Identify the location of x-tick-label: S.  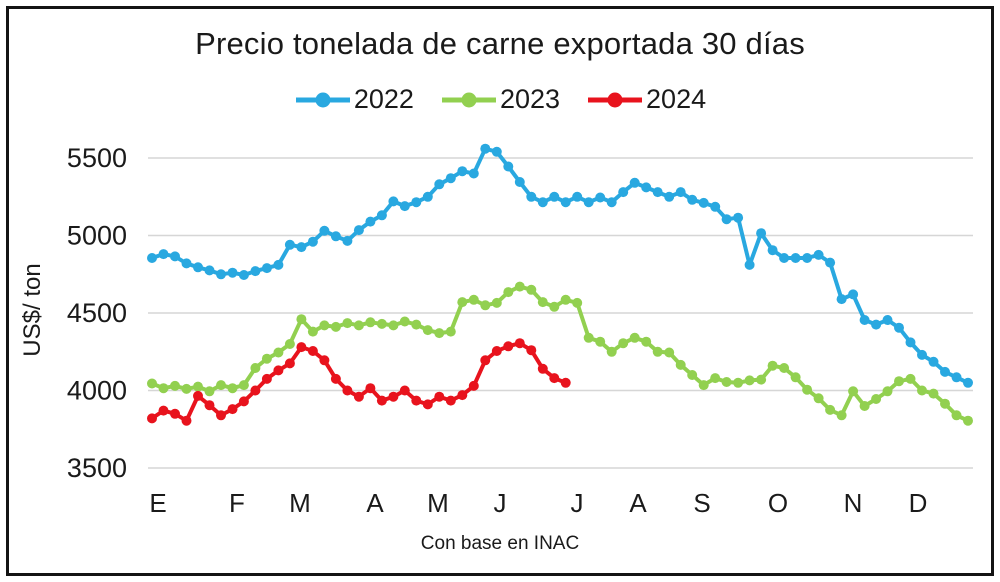
(701, 503).